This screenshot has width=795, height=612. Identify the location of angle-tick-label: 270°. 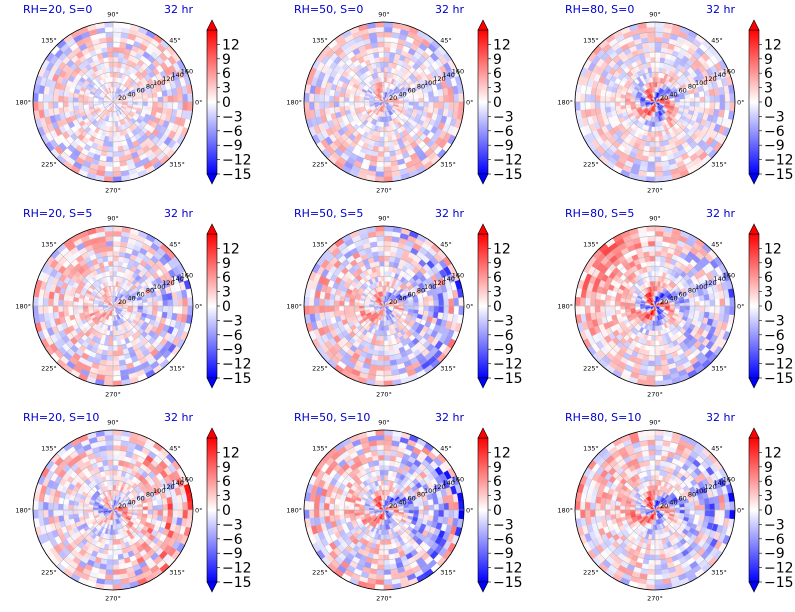
(384, 191).